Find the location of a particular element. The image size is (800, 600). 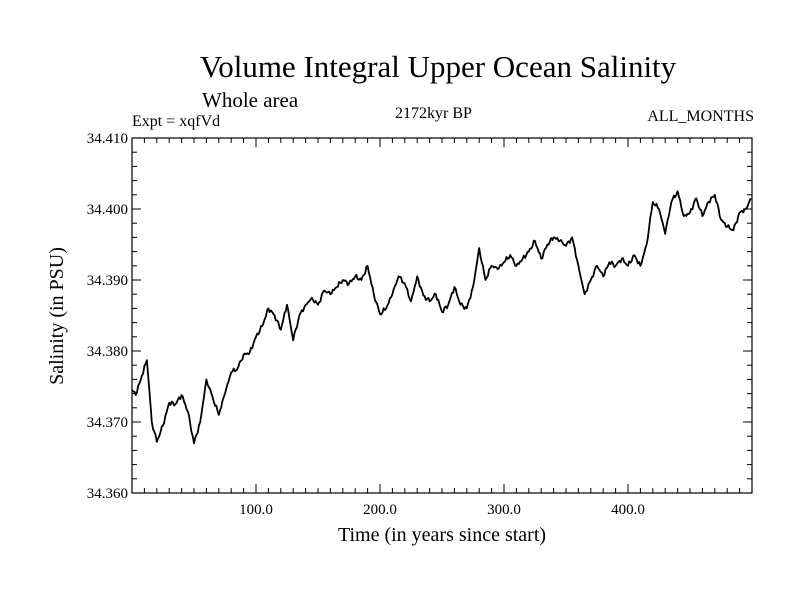

x-axis-label: Time (in years since start) is located at coordinates (442, 535).